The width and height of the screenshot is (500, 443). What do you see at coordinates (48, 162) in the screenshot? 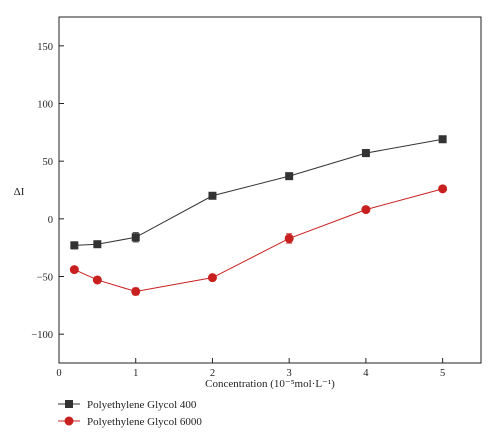
I see `y-tick-label: 50` at bounding box center [48, 162].